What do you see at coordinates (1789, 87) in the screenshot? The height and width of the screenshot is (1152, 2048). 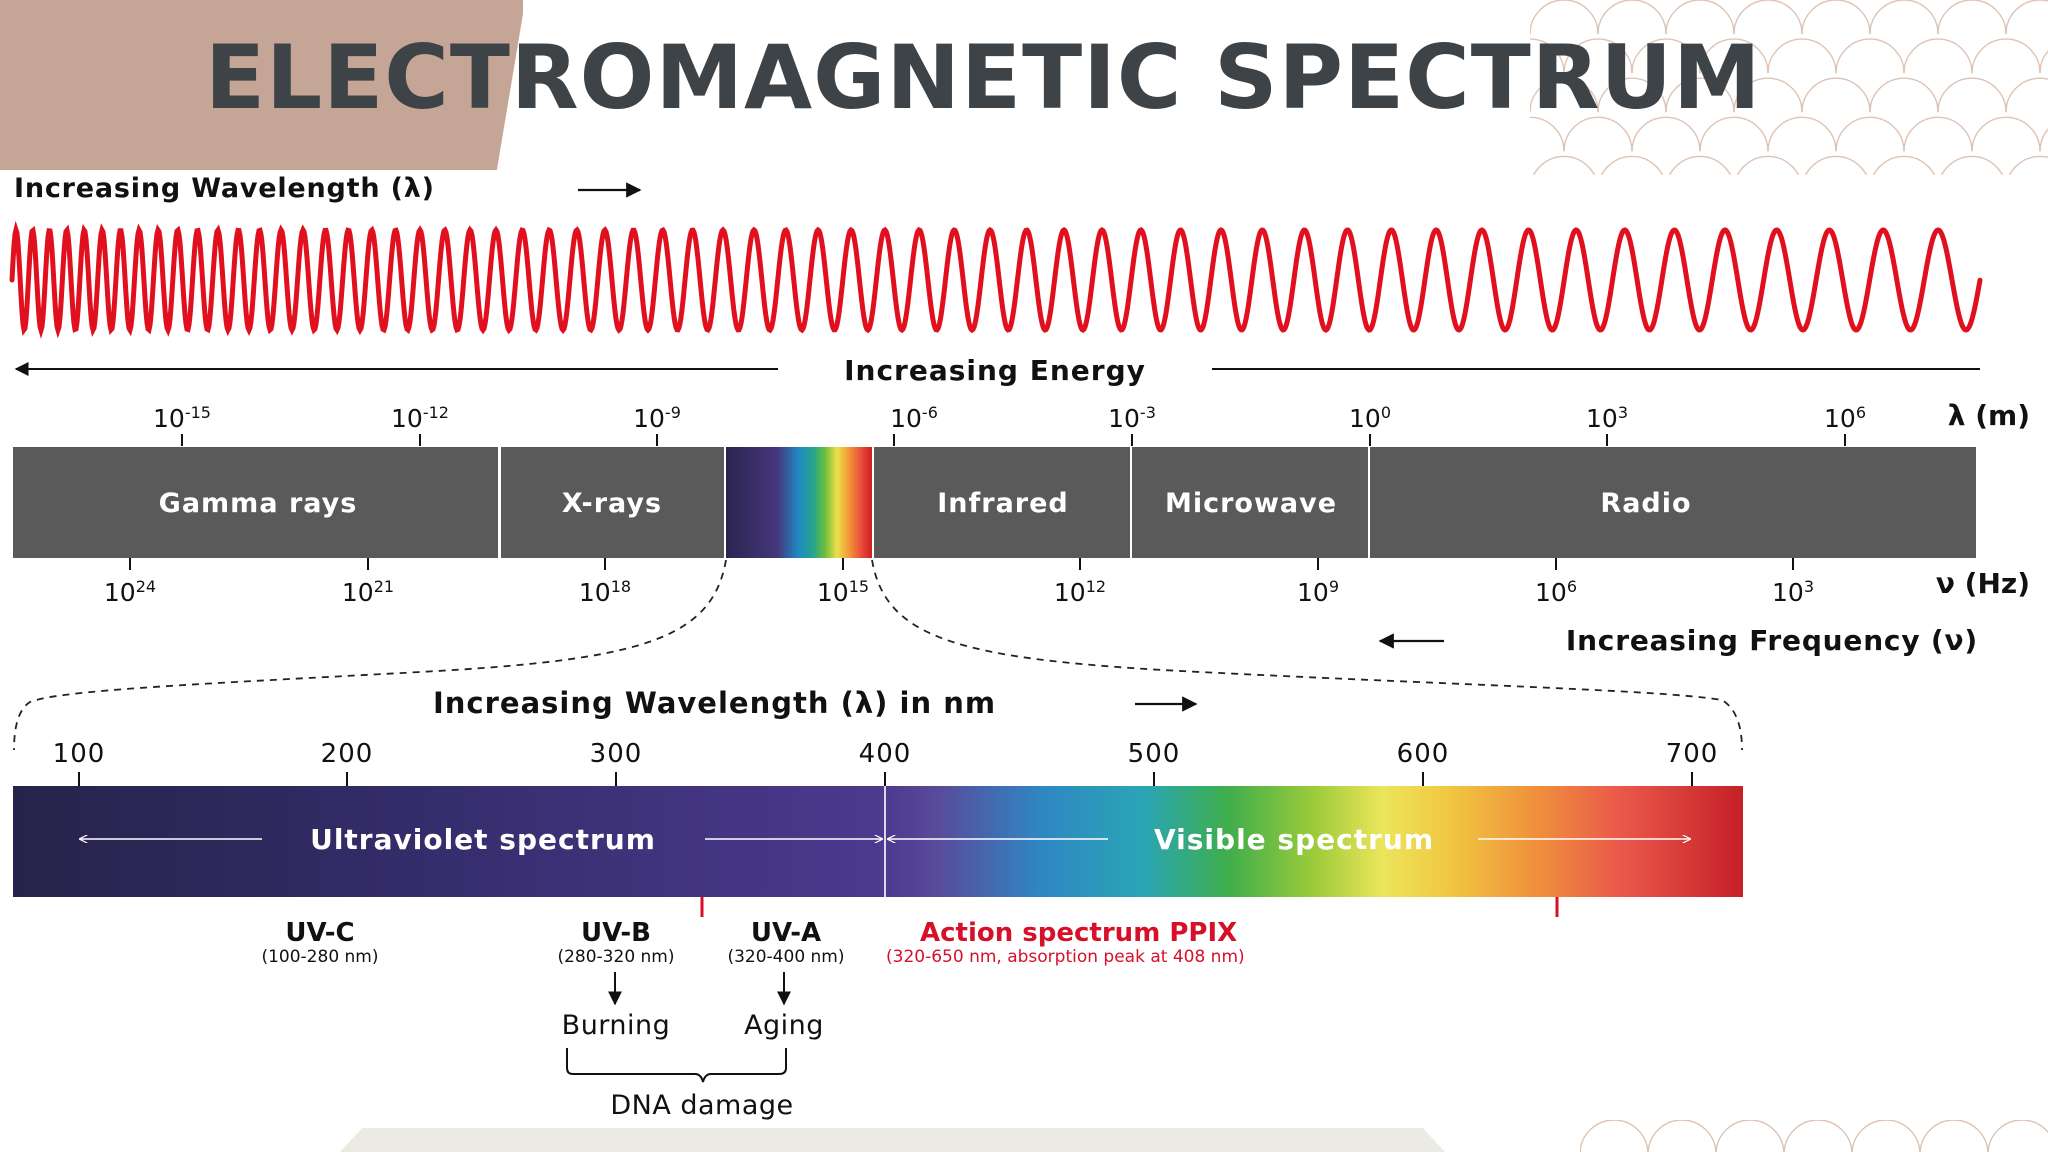 I see `scale-pattern-decoration` at bounding box center [1789, 87].